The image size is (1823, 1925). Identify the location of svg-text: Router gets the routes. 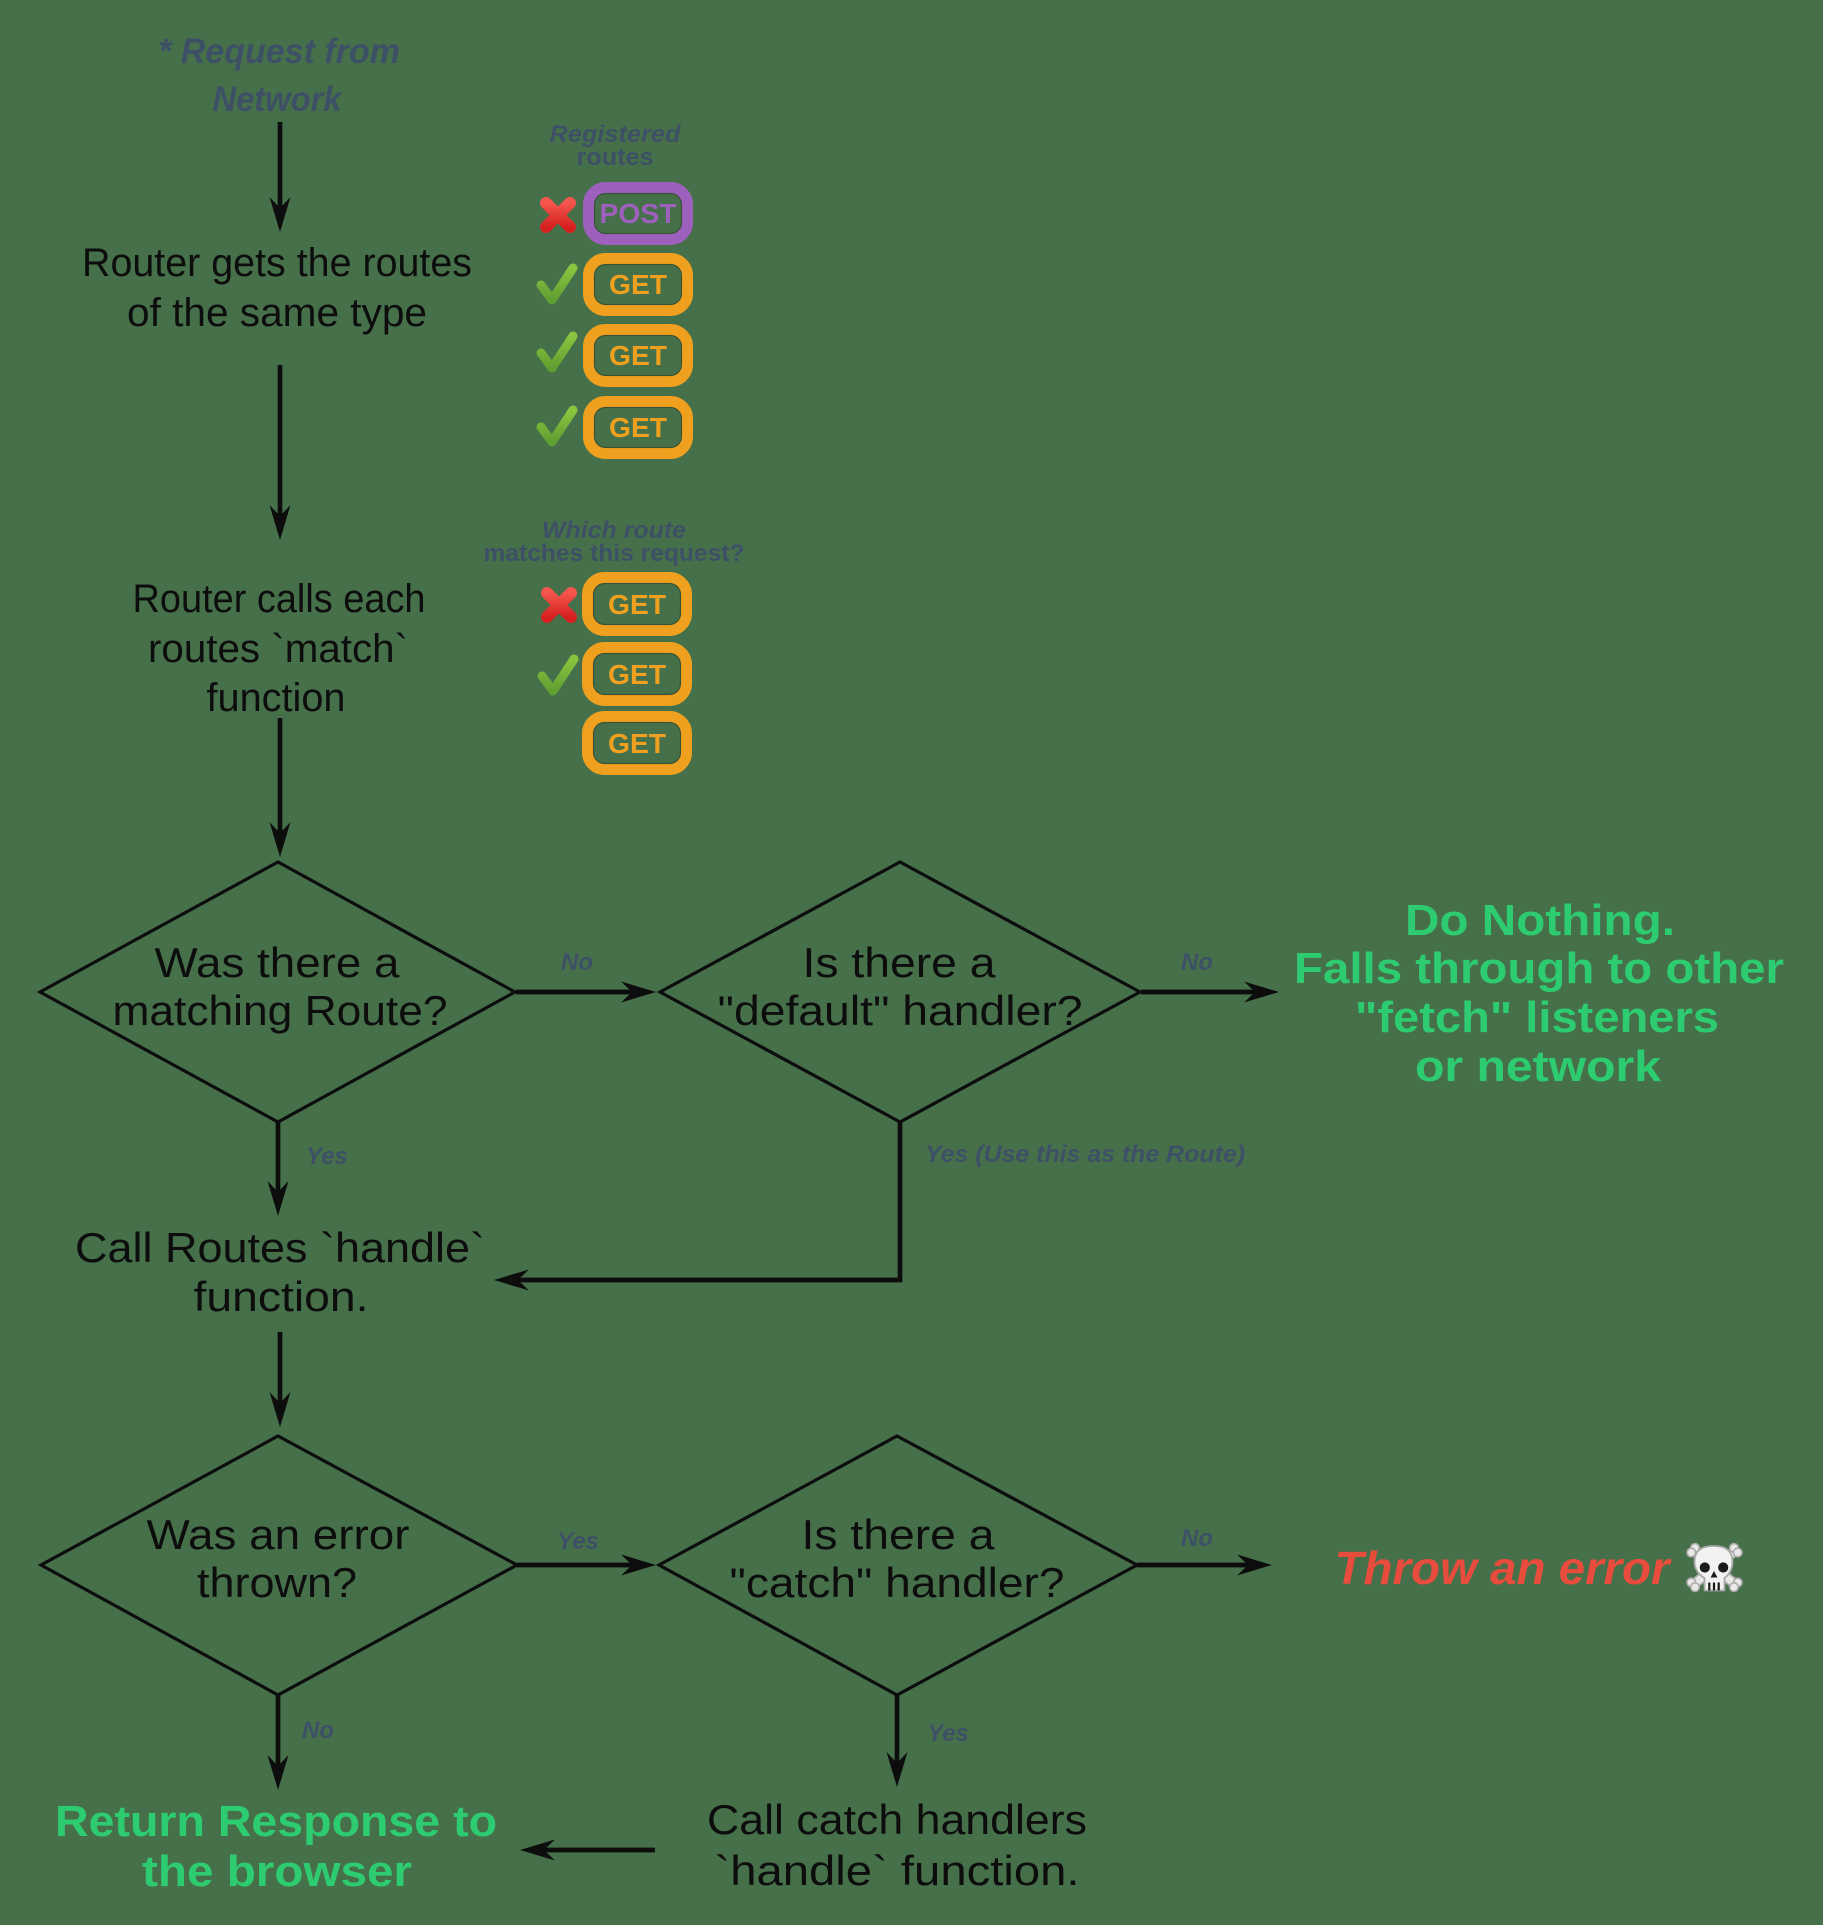
(277, 263).